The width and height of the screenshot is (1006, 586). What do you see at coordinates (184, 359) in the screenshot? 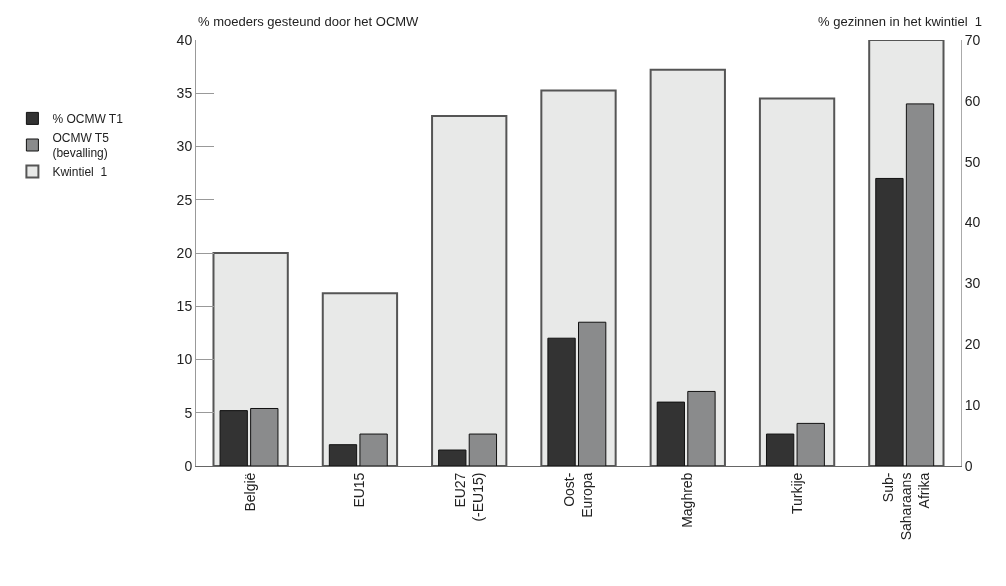
I see `y-tick-label: 10` at bounding box center [184, 359].